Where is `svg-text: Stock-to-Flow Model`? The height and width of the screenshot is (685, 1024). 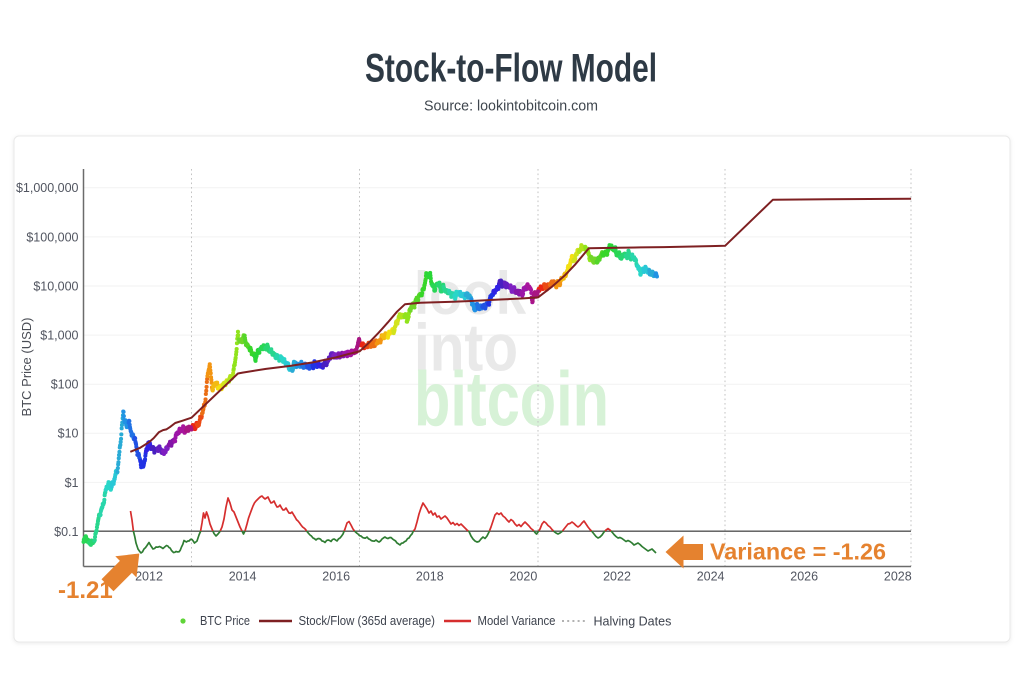
svg-text: Stock-to-Flow Model is located at coordinates (511, 69).